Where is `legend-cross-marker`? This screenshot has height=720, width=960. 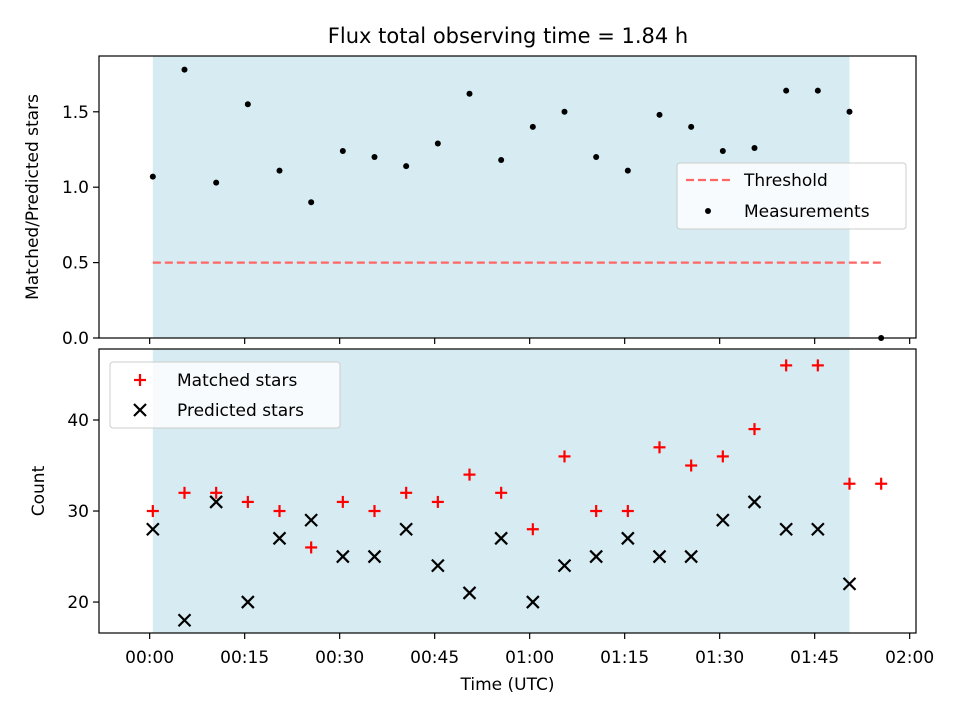
legend-cross-marker is located at coordinates (140, 410).